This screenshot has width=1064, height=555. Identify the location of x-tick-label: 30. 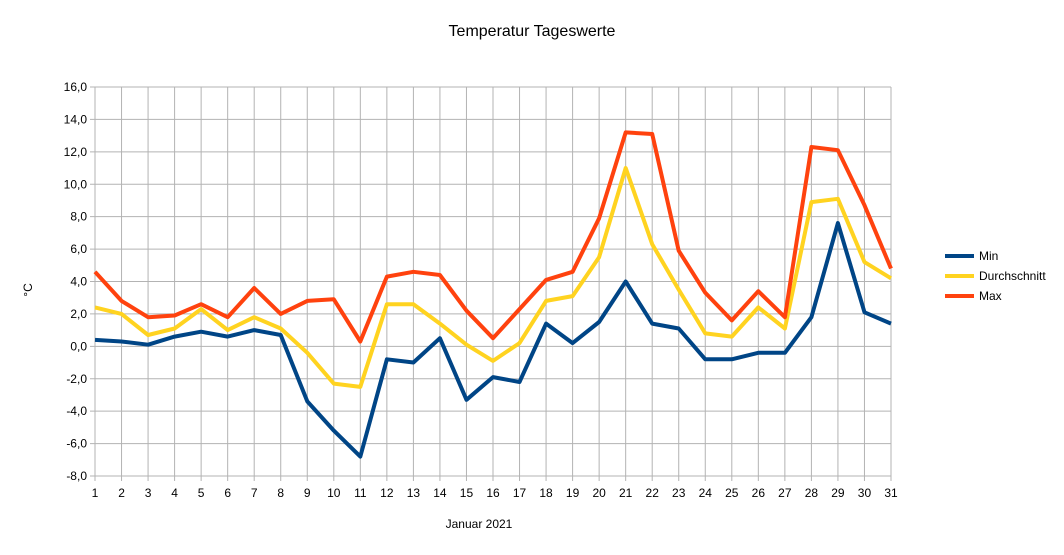
(865, 493).